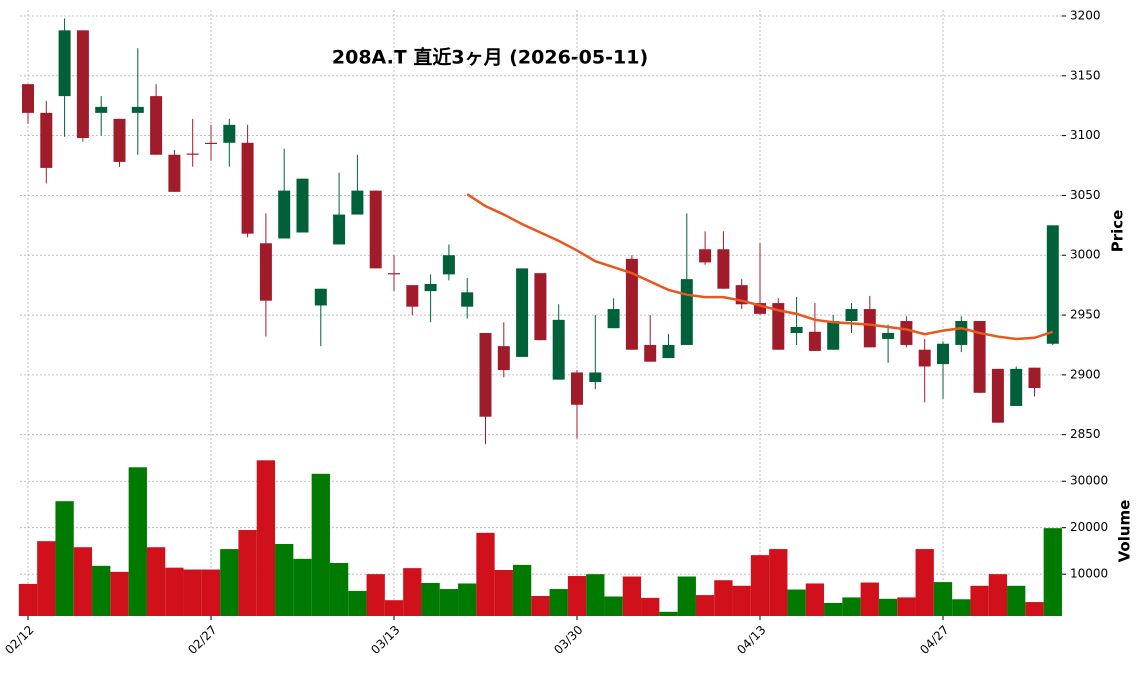 The width and height of the screenshot is (1144, 673). Describe the element at coordinates (568, 640) in the screenshot. I see `x-tick-label: 03/30` at that location.